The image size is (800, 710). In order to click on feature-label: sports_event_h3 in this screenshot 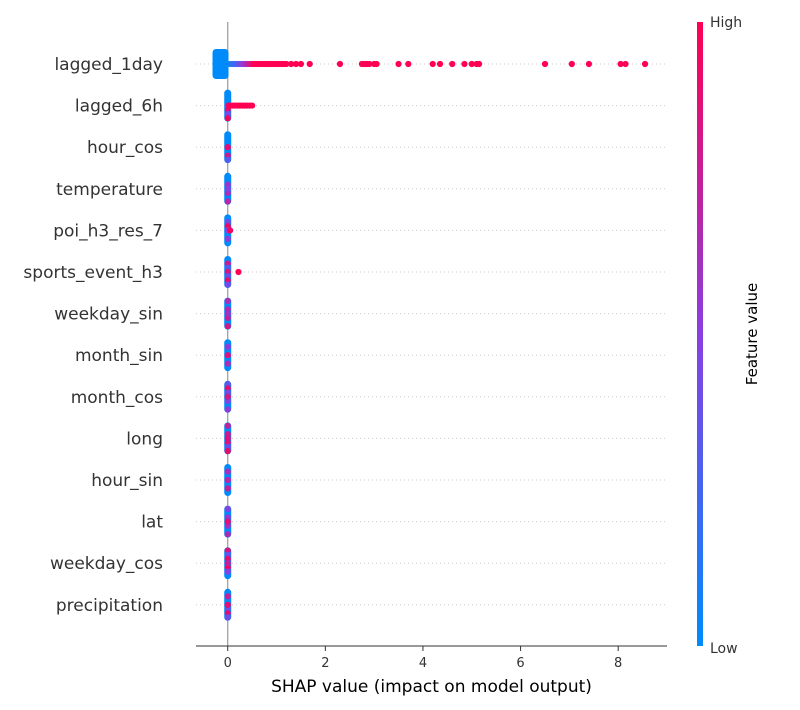, I will do `click(93, 273)`.